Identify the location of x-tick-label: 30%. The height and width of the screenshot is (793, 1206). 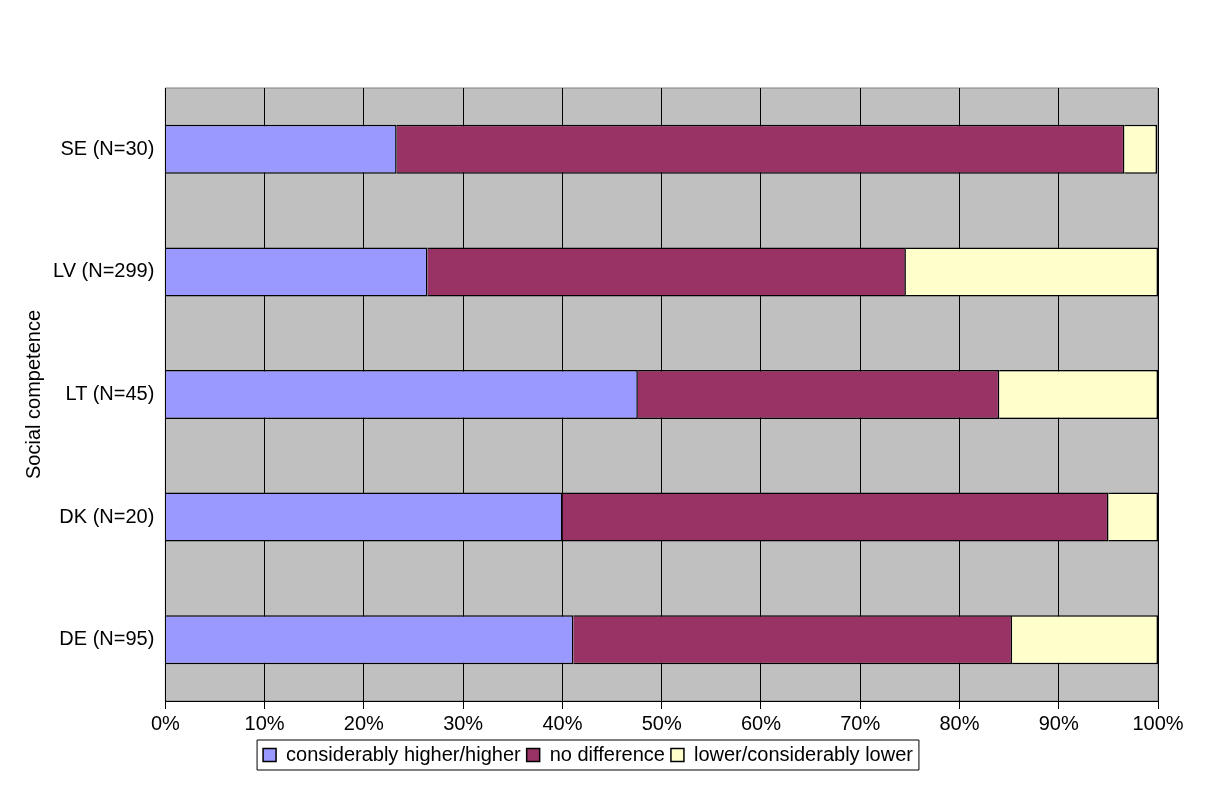
(463, 722).